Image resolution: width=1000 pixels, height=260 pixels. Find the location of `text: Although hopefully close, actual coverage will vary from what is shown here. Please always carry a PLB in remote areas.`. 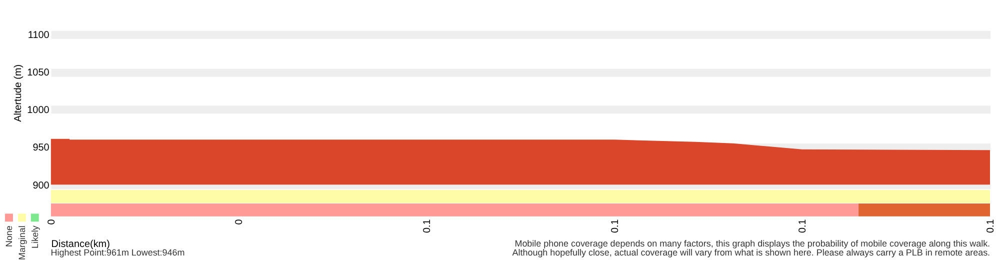

text: Although hopefully close, actual coverage will vary from what is shown here. Please always carry a PLB in remote areas. is located at coordinates (751, 253).